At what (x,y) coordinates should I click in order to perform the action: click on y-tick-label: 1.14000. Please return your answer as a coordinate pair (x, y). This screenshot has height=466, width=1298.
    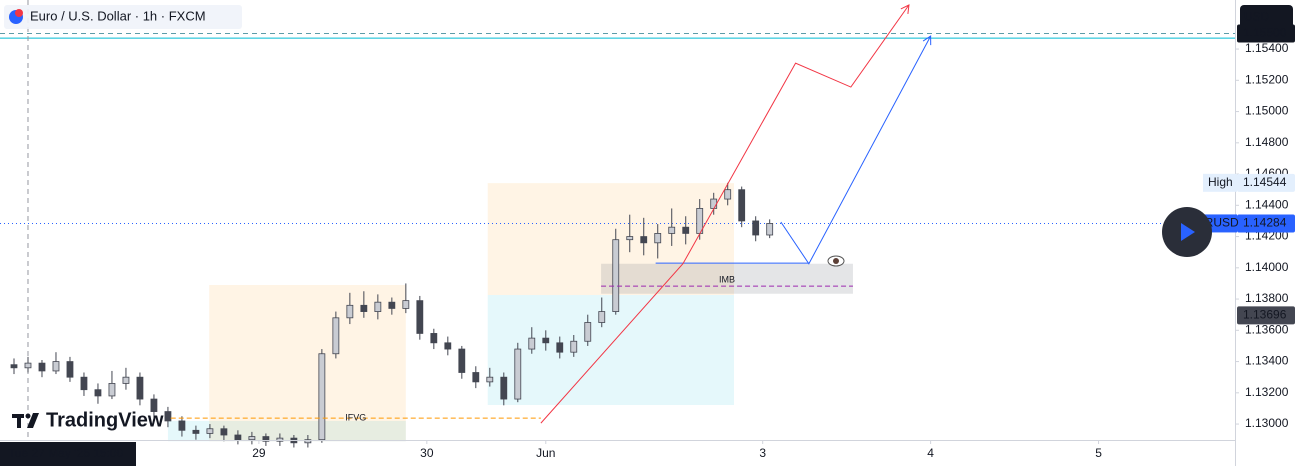
    Looking at the image, I should click on (1267, 267).